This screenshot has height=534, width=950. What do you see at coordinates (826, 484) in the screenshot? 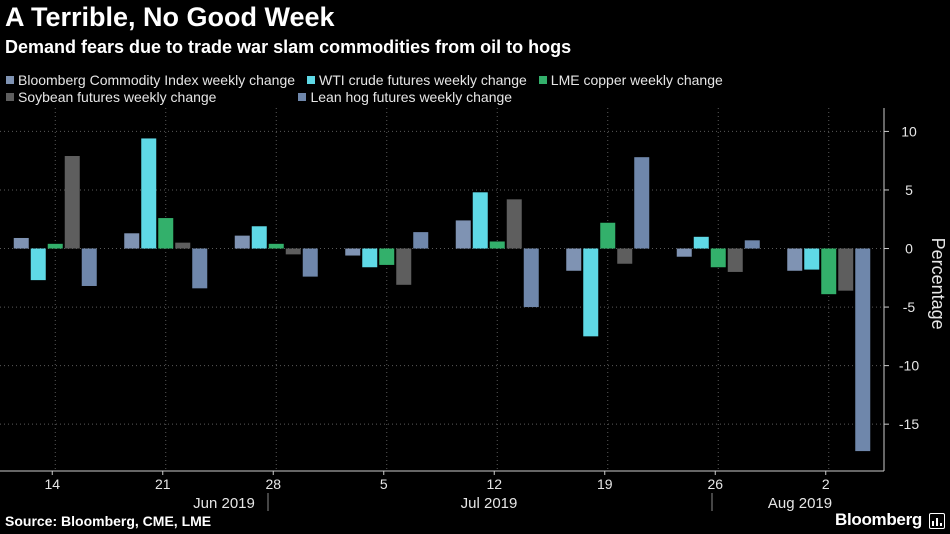
I see `x-tick-label: 2` at bounding box center [826, 484].